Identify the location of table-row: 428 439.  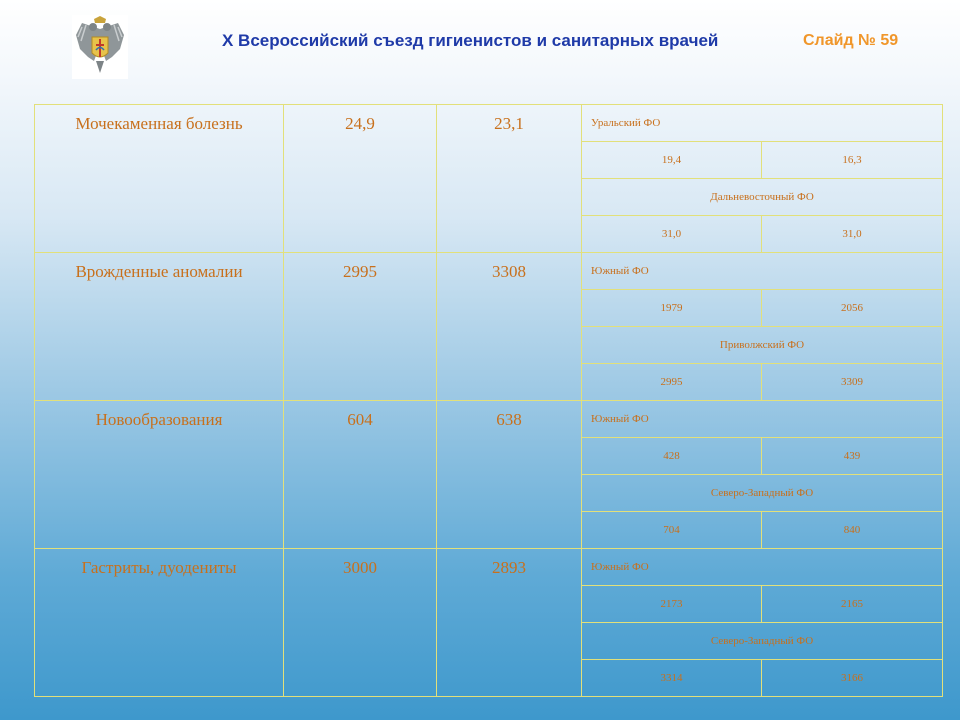
(489, 456).